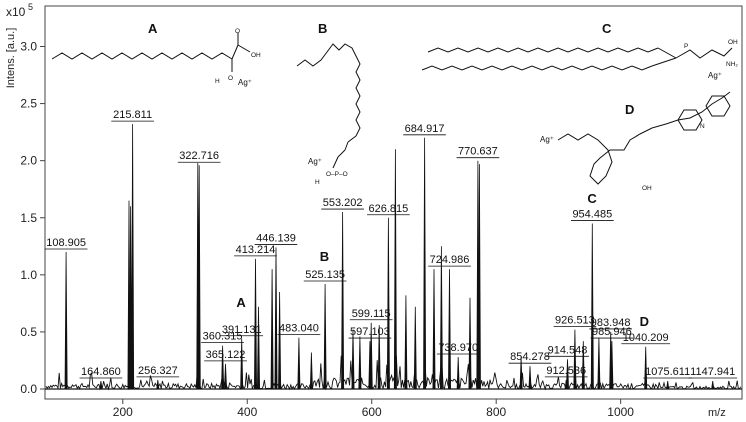 The width and height of the screenshot is (746, 422). Describe the element at coordinates (230, 78) in the screenshot. I see `structure-a-o-low: O` at that location.